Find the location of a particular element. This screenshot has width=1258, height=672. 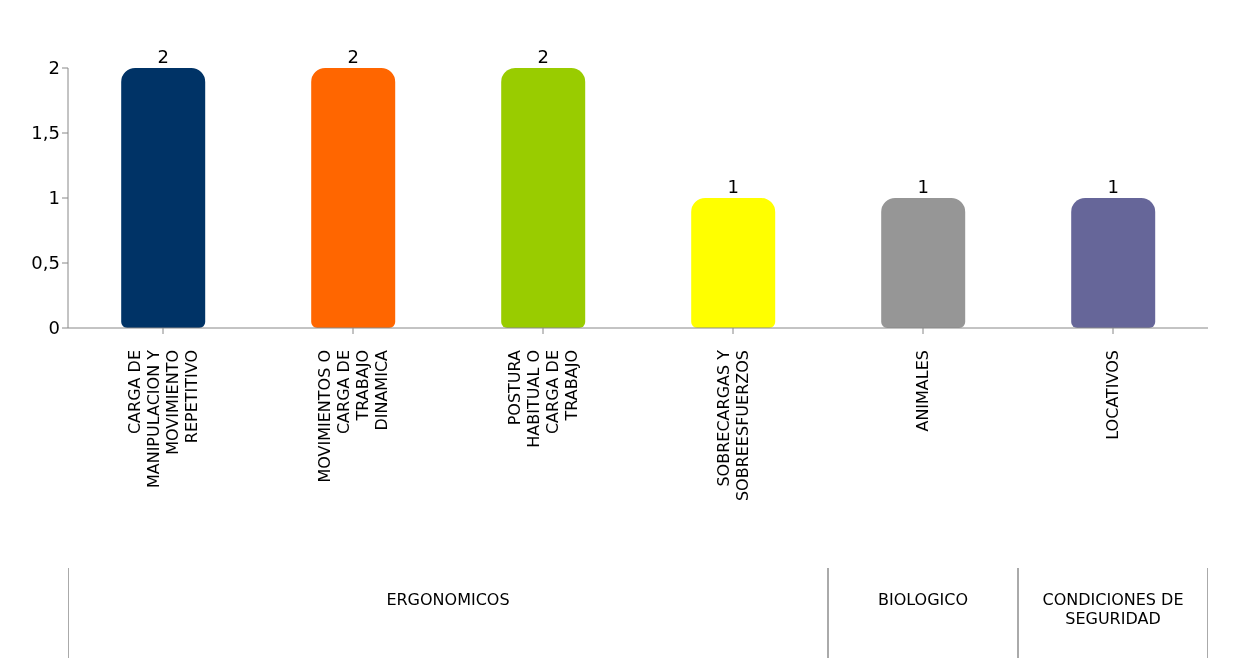

x-tick-label: SOBRECARGAS Y SOBREESFUERZOS is located at coordinates (732, 425).